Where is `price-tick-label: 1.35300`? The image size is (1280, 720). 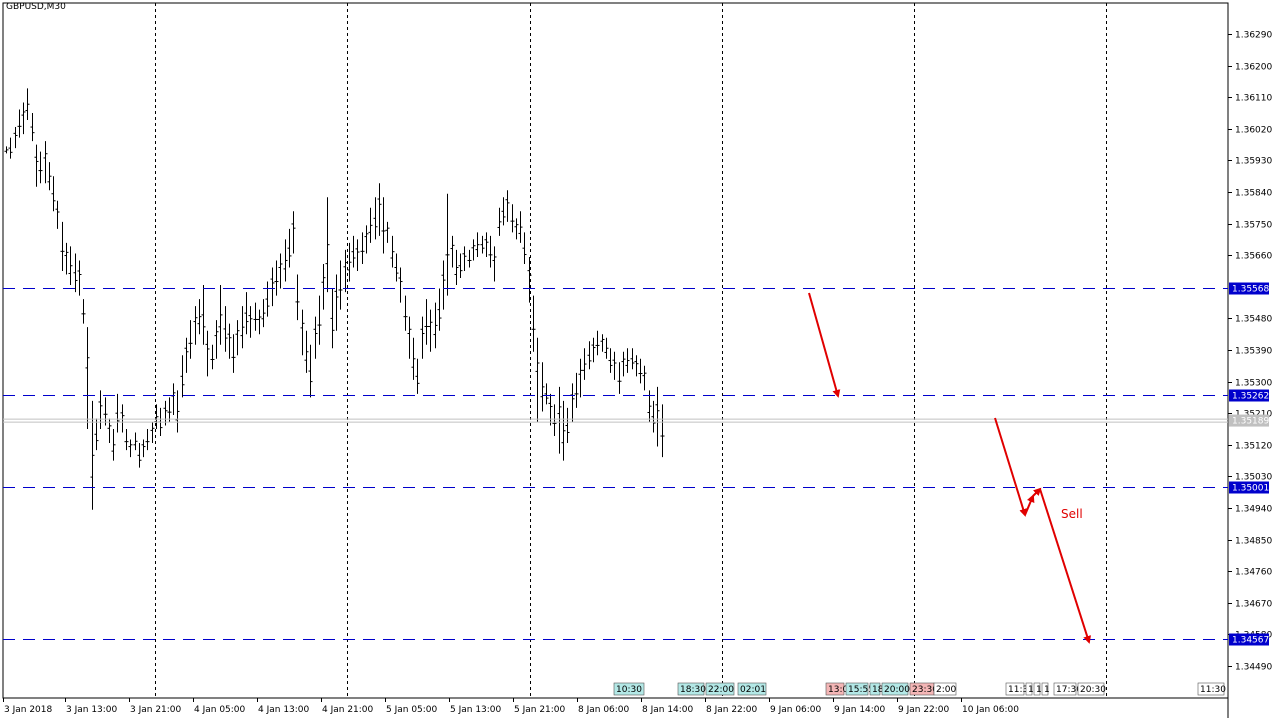 price-tick-label: 1.35300 is located at coordinates (1253, 384).